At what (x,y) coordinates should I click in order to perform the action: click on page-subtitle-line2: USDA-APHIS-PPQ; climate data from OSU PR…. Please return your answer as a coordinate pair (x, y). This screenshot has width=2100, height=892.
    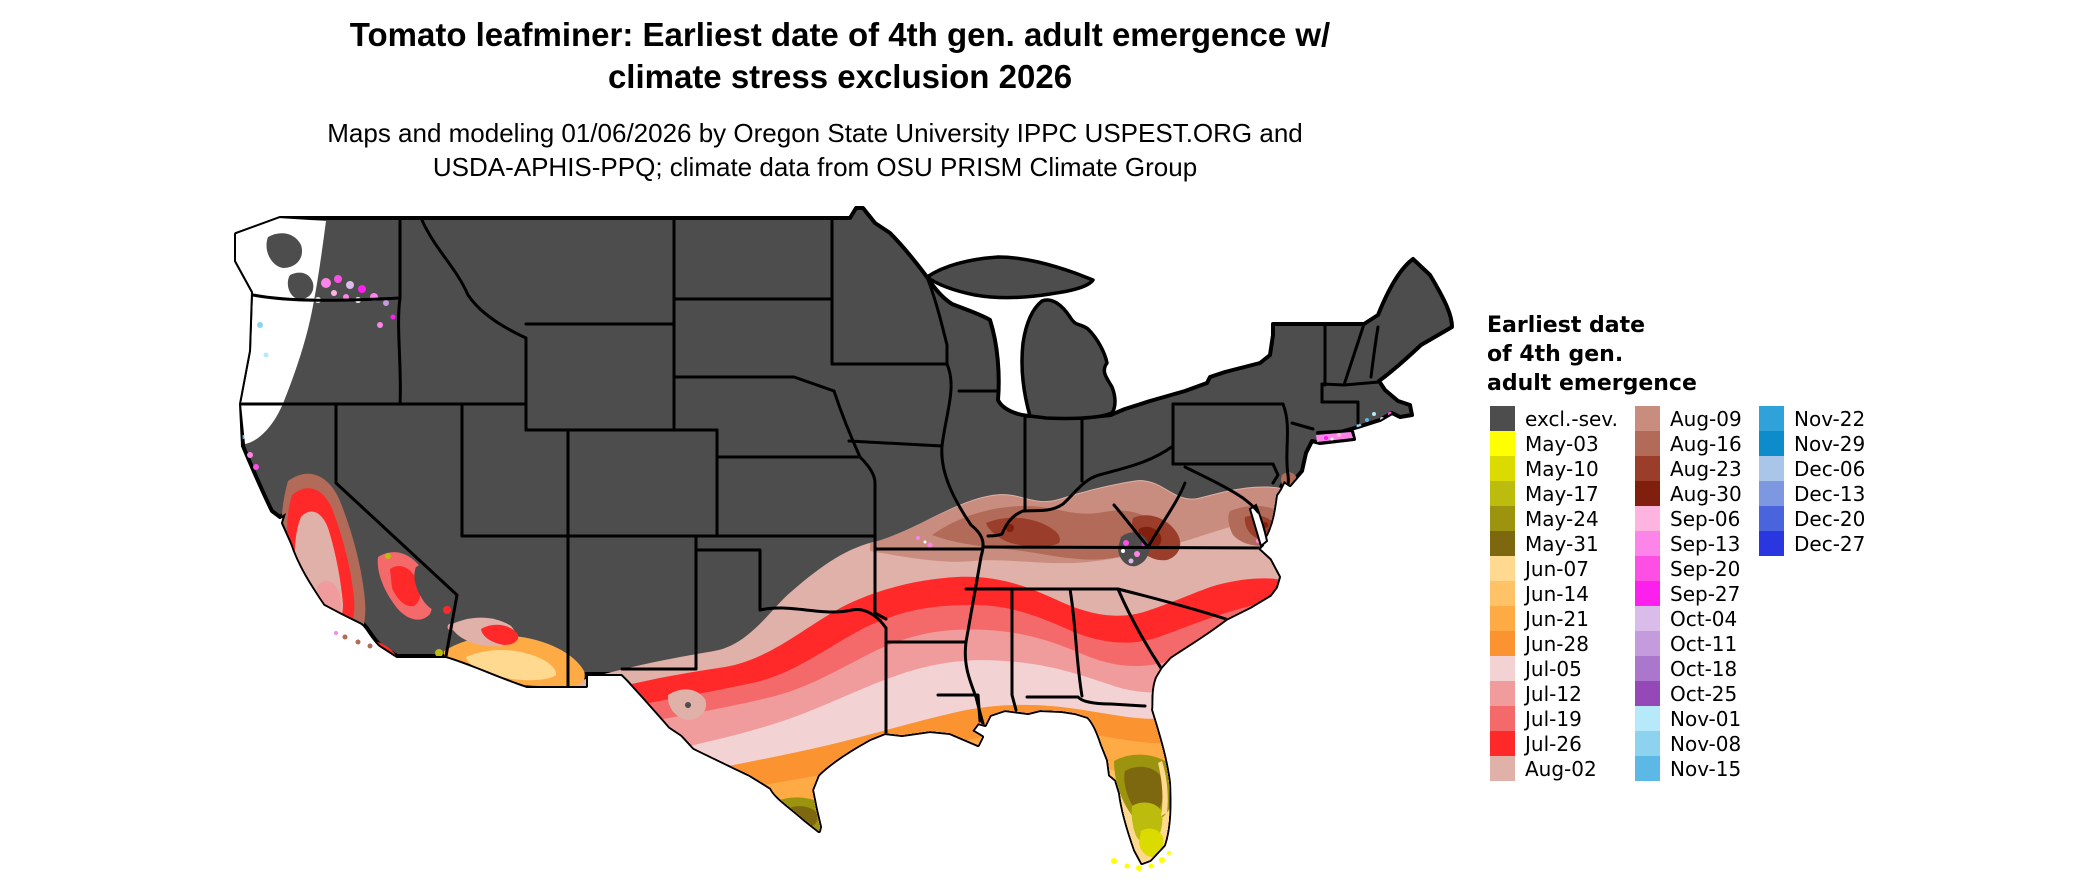
    Looking at the image, I should click on (815, 167).